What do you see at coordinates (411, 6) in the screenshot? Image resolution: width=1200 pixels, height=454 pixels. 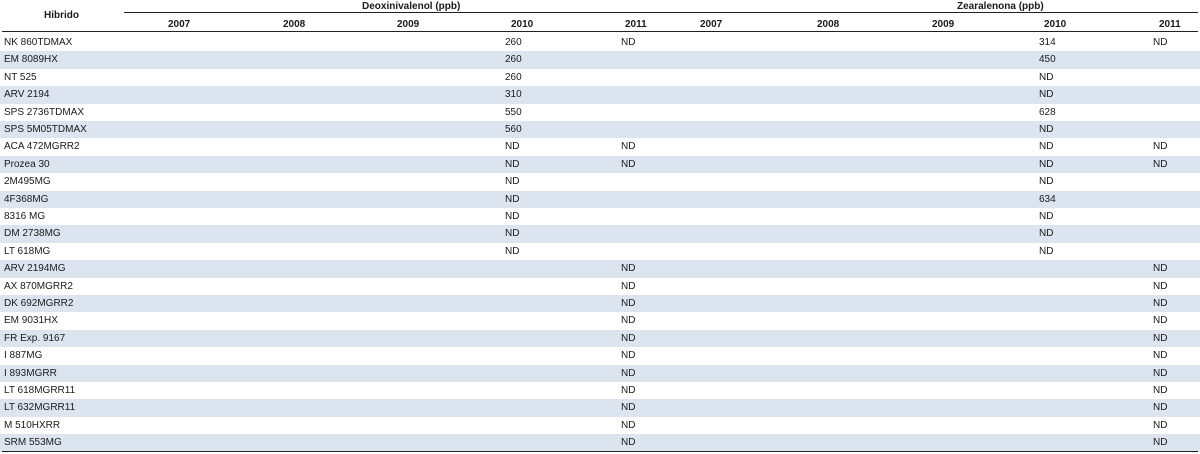 I see `group-header-deoxinivalenol: Deoxinivalenol (ppb)` at bounding box center [411, 6].